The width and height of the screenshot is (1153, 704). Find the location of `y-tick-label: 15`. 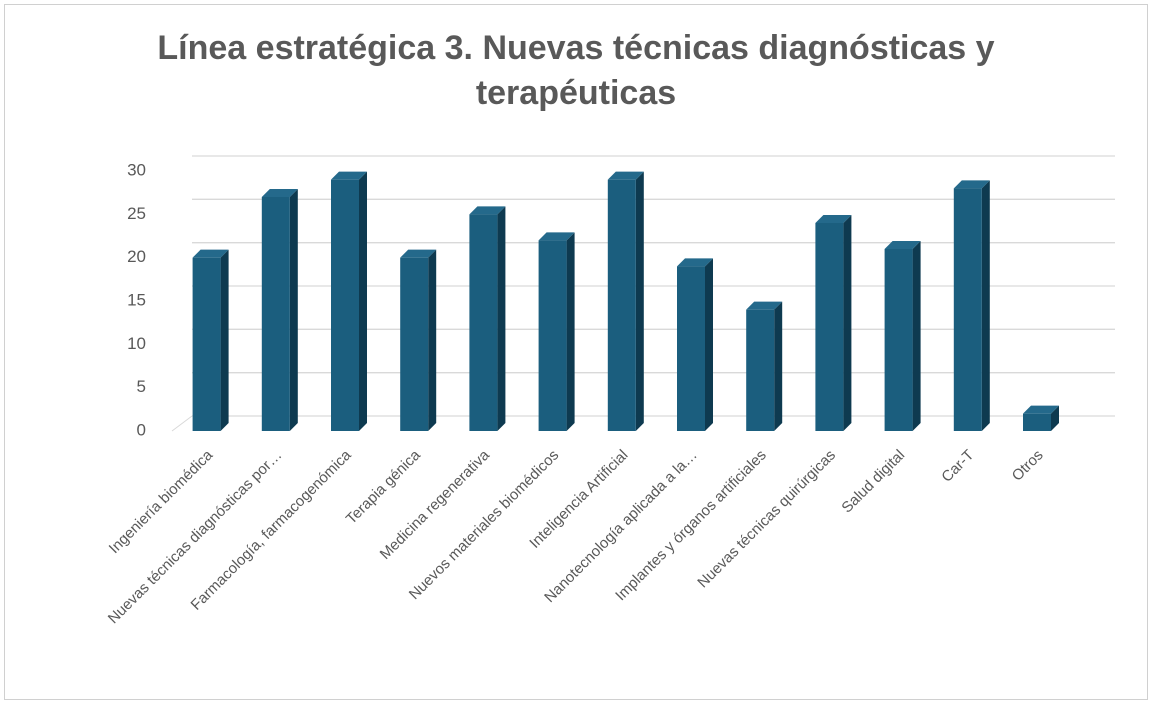

y-tick-label: 15 is located at coordinates (136, 299).